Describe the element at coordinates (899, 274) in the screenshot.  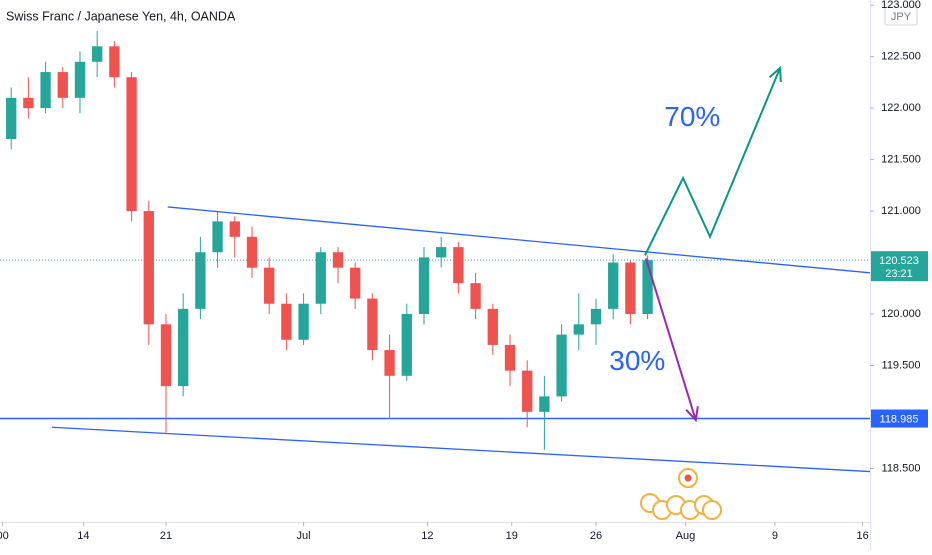
I see `countdown-label: 23:21` at that location.